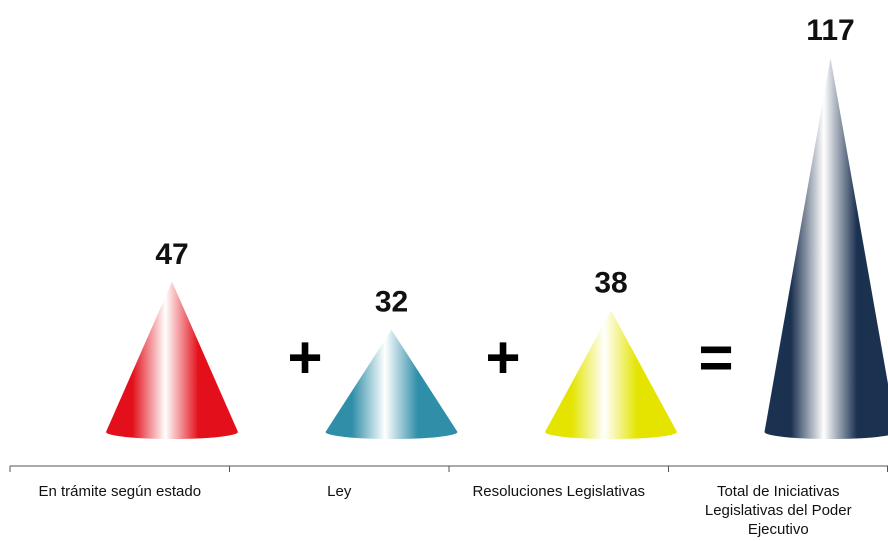 The image size is (888, 541). Describe the element at coordinates (559, 491) in the screenshot. I see `category-label: Resoluciones Legislativas` at that location.